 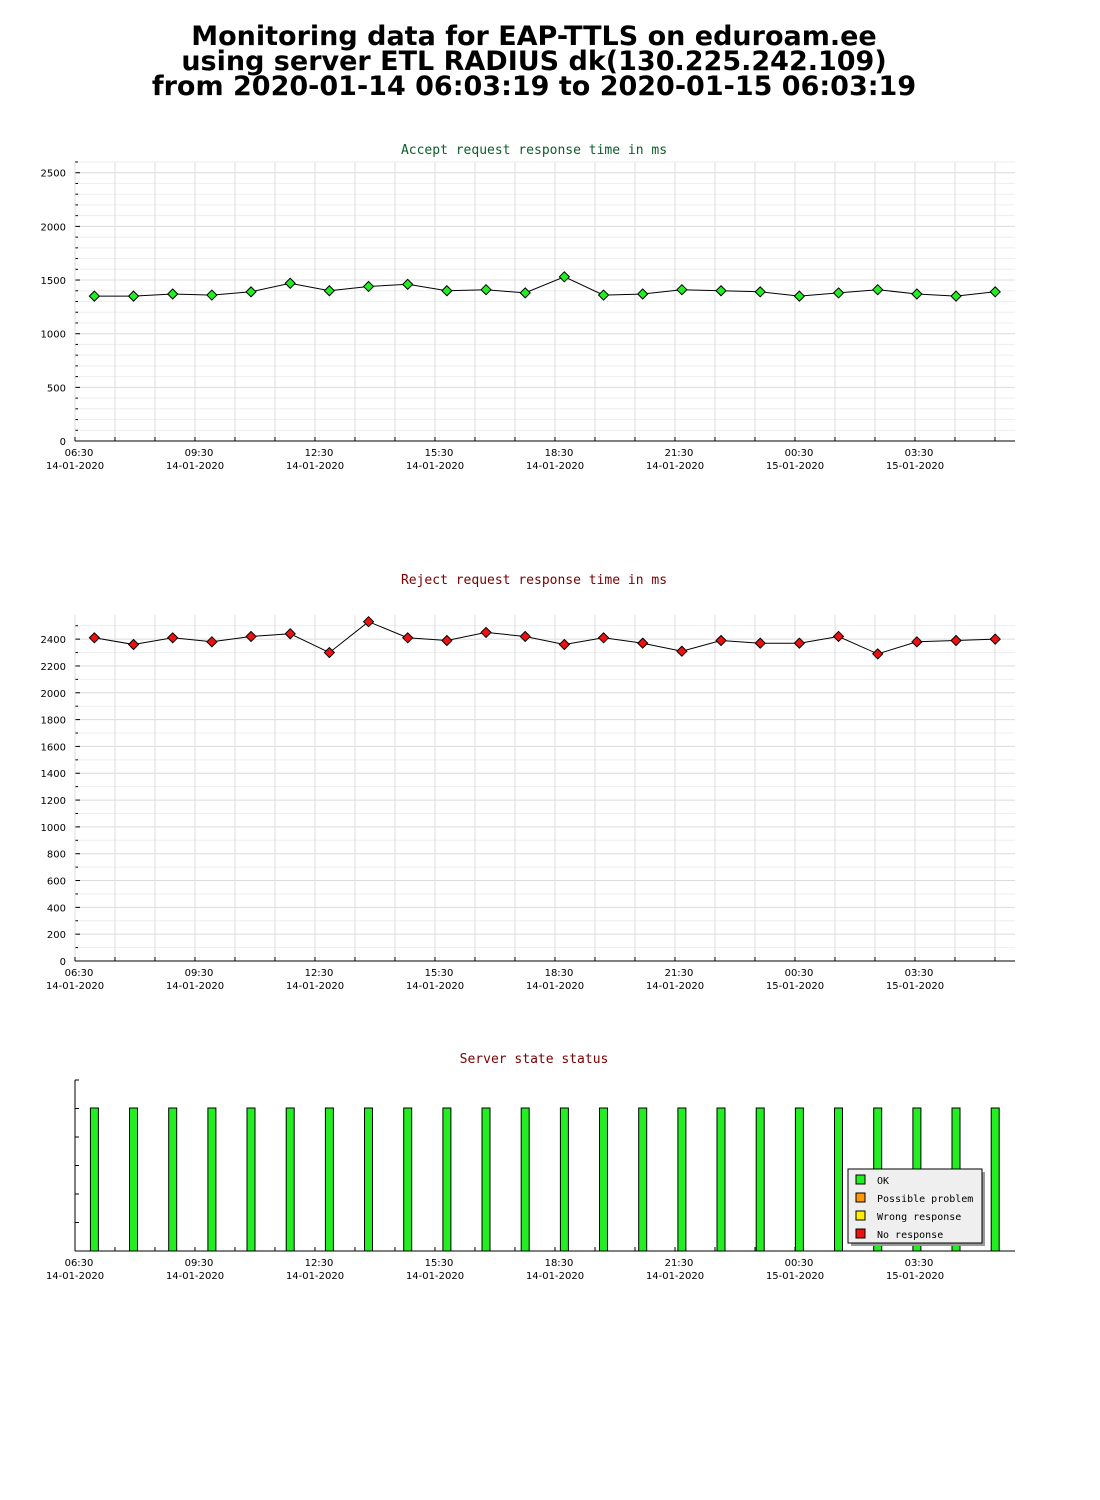 I want to click on accept-x-tick-time: 00:30, so click(x=799, y=453).